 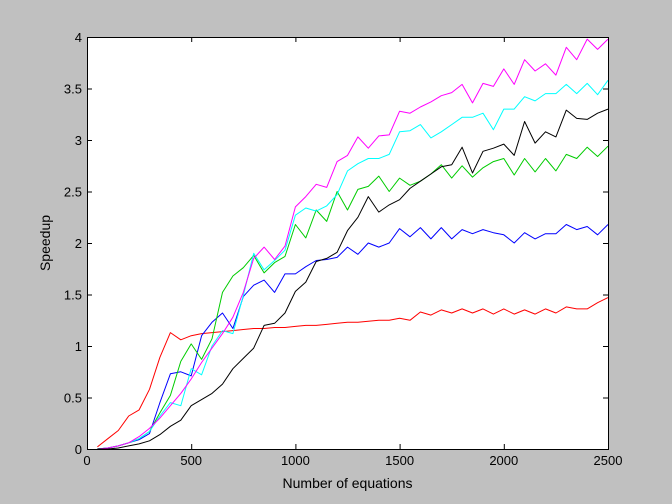 What do you see at coordinates (78, 243) in the screenshot?
I see `y-tick-label: 2` at bounding box center [78, 243].